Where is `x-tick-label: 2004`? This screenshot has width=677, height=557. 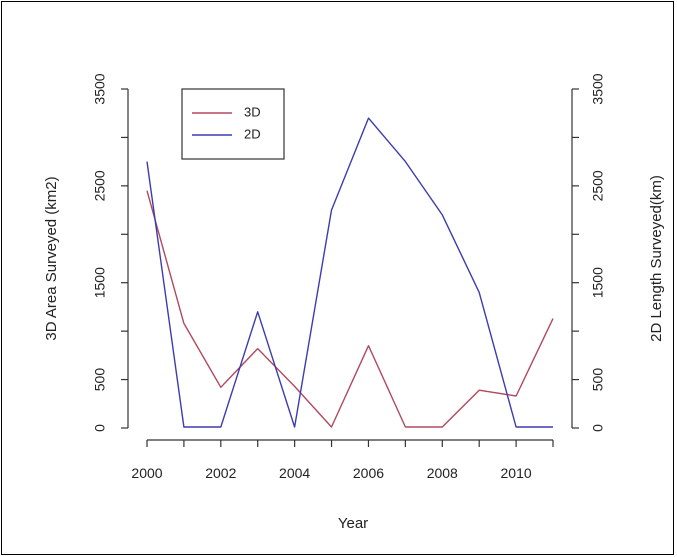 x-tick-label: 2004 is located at coordinates (294, 473).